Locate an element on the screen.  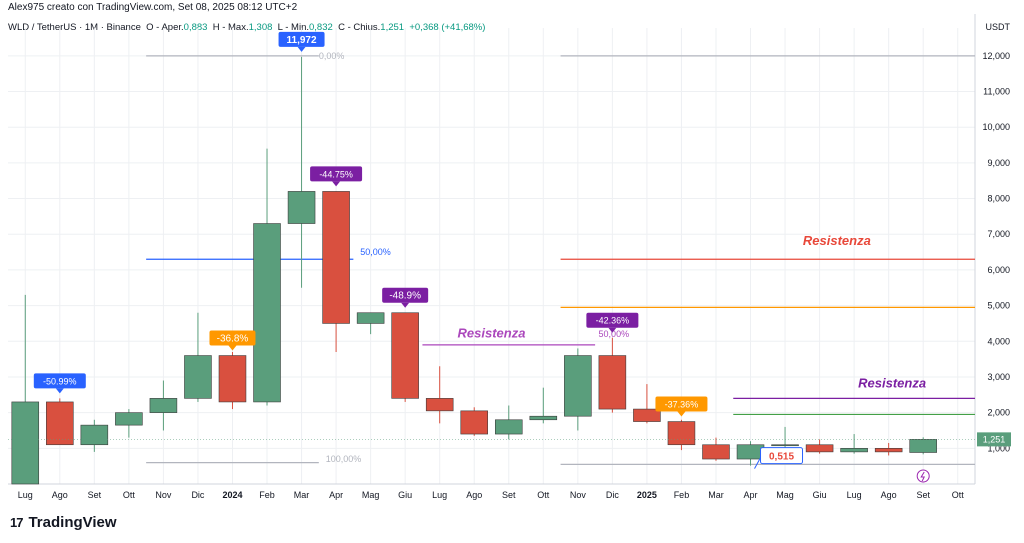
callout-label: -44.75% is located at coordinates (336, 174).